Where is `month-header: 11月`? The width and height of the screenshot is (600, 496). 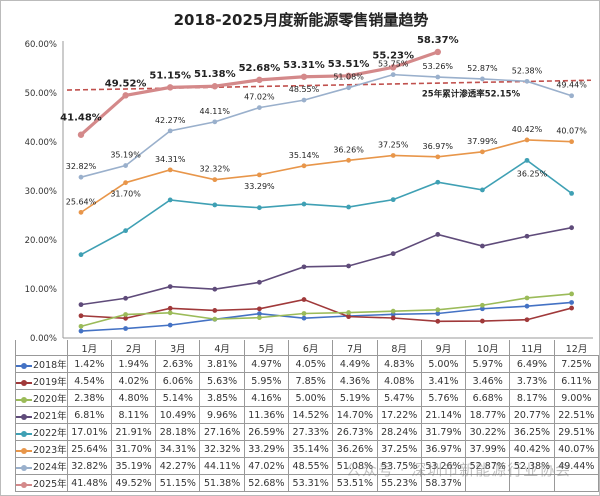
month-header: 11月 is located at coordinates (532, 348).